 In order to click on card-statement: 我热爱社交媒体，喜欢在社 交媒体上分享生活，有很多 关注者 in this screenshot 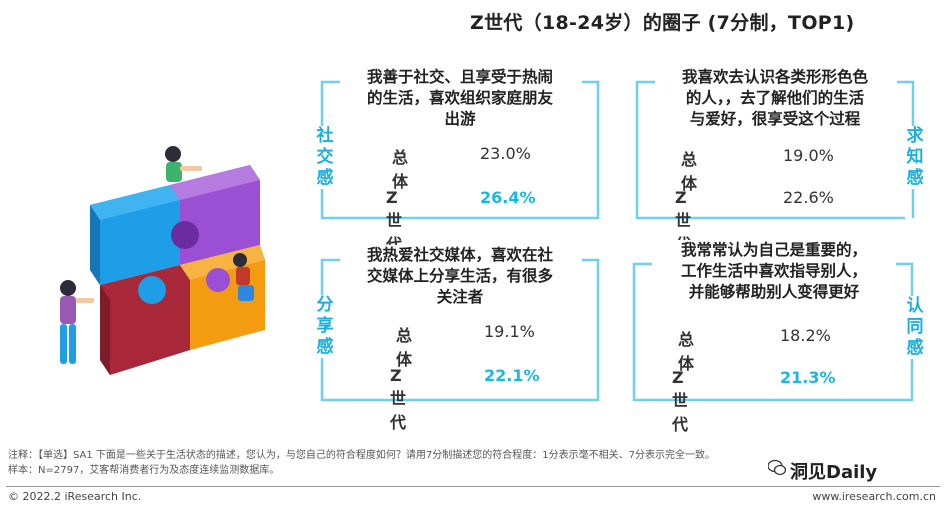, I will do `click(460, 276)`.